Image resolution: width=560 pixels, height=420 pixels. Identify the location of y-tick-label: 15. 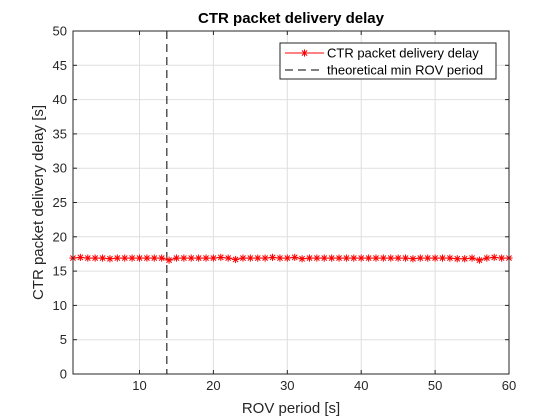
(60, 271).